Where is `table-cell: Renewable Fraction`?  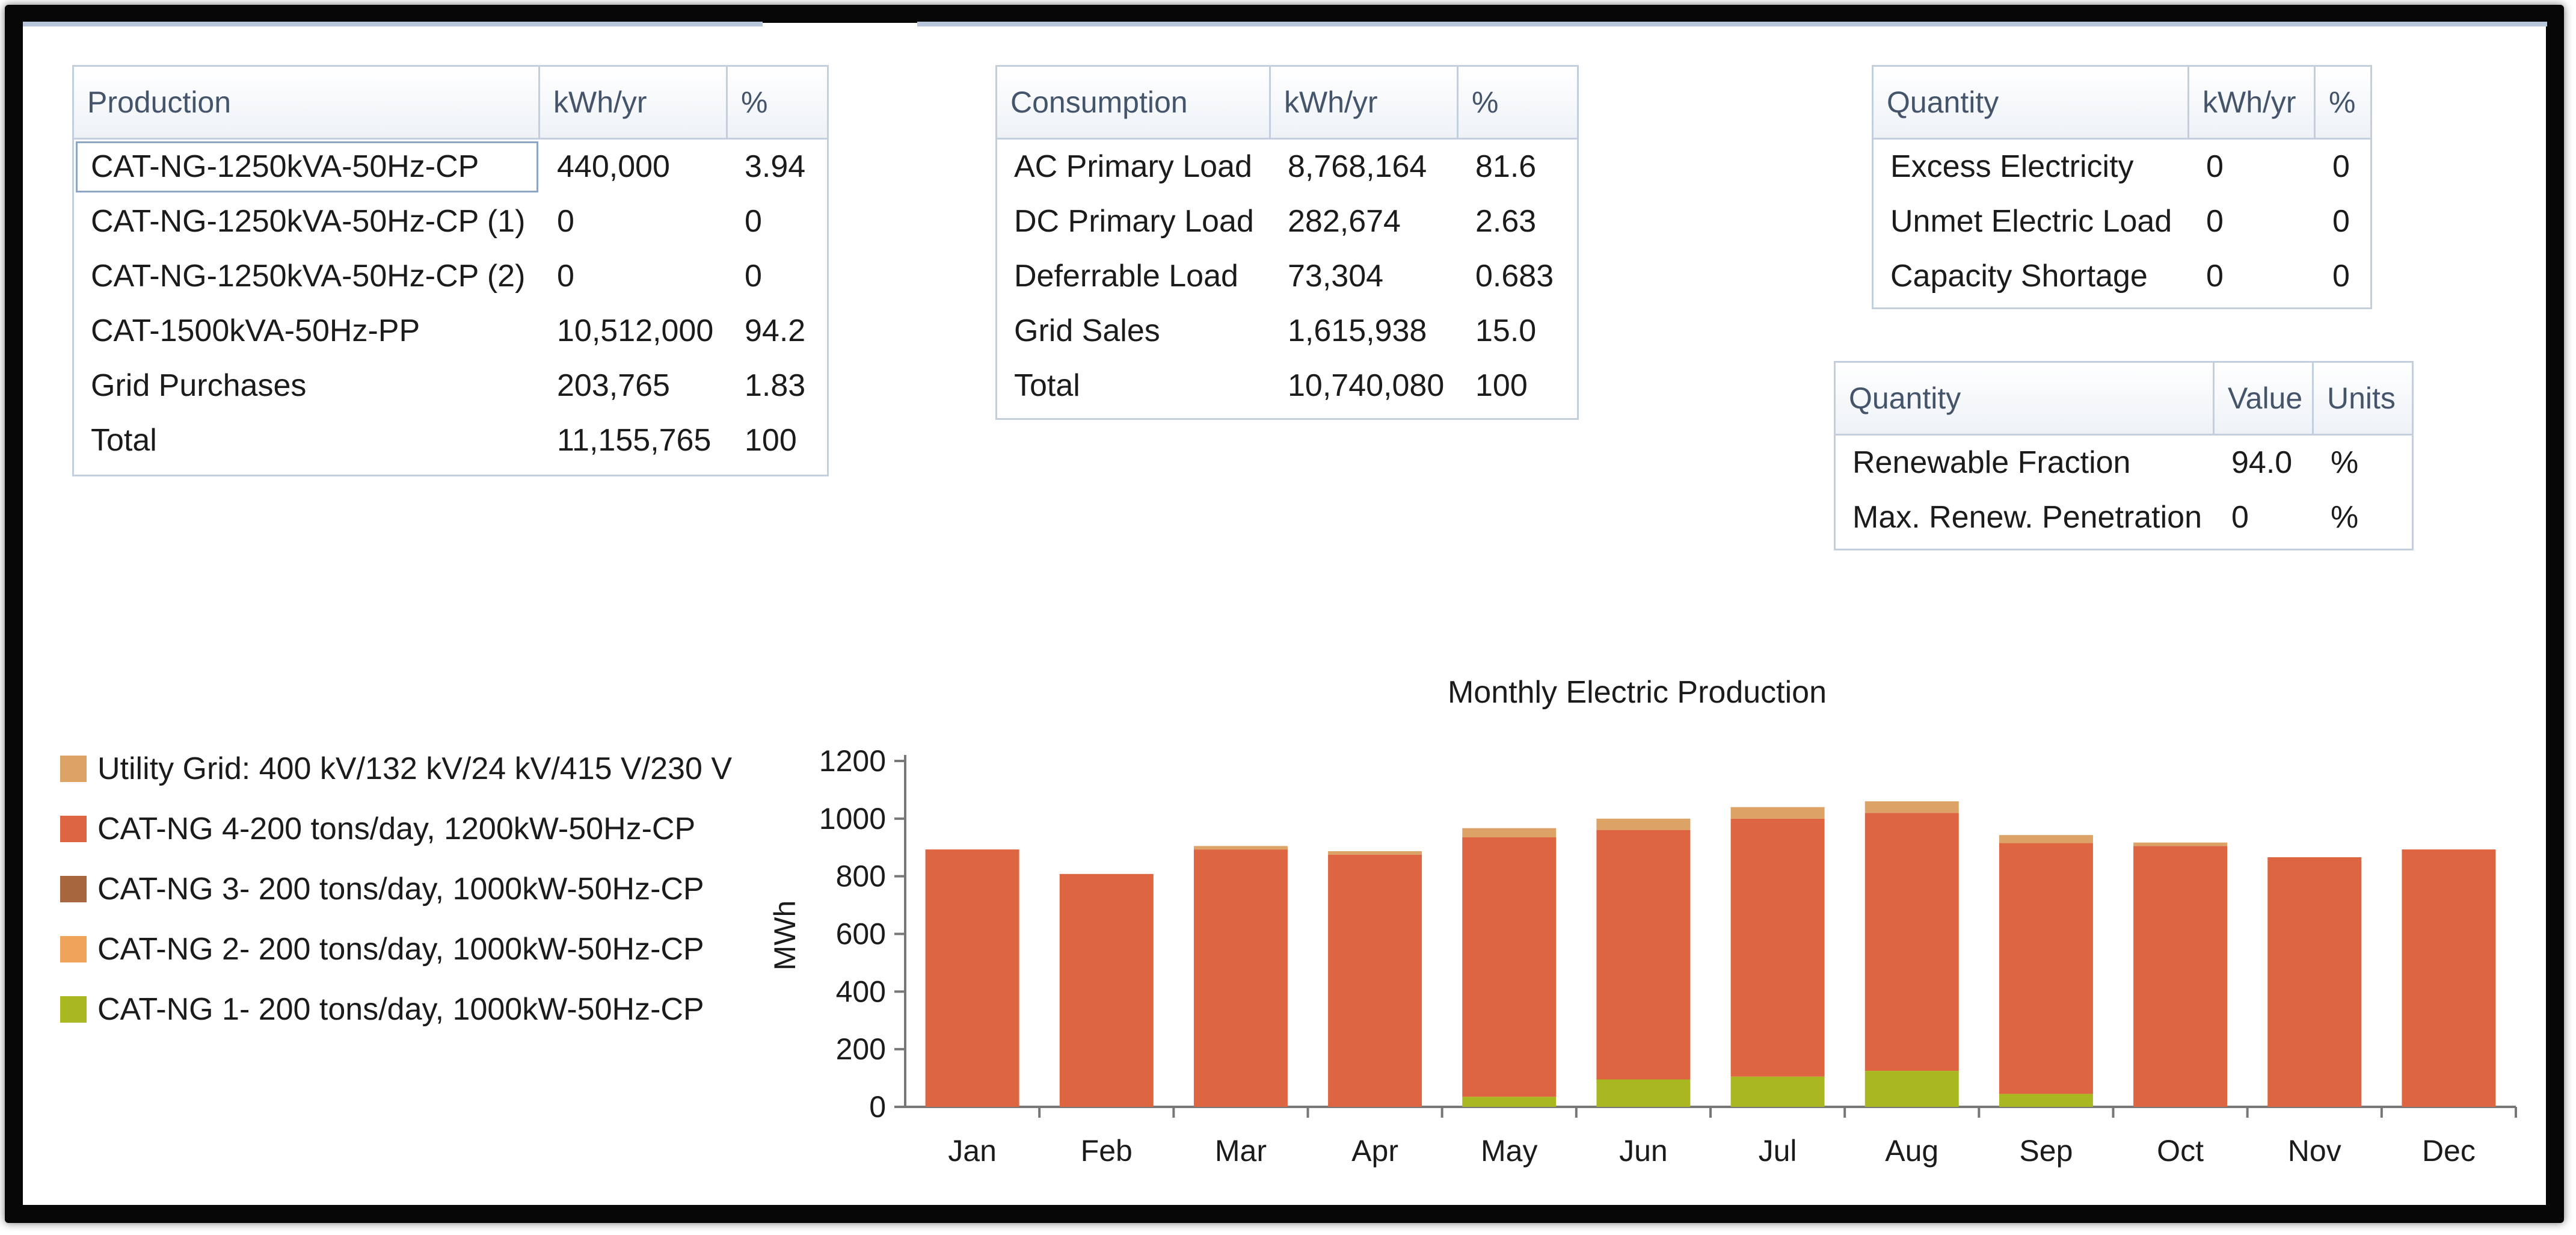 table-cell: Renewable Fraction is located at coordinates (1991, 462).